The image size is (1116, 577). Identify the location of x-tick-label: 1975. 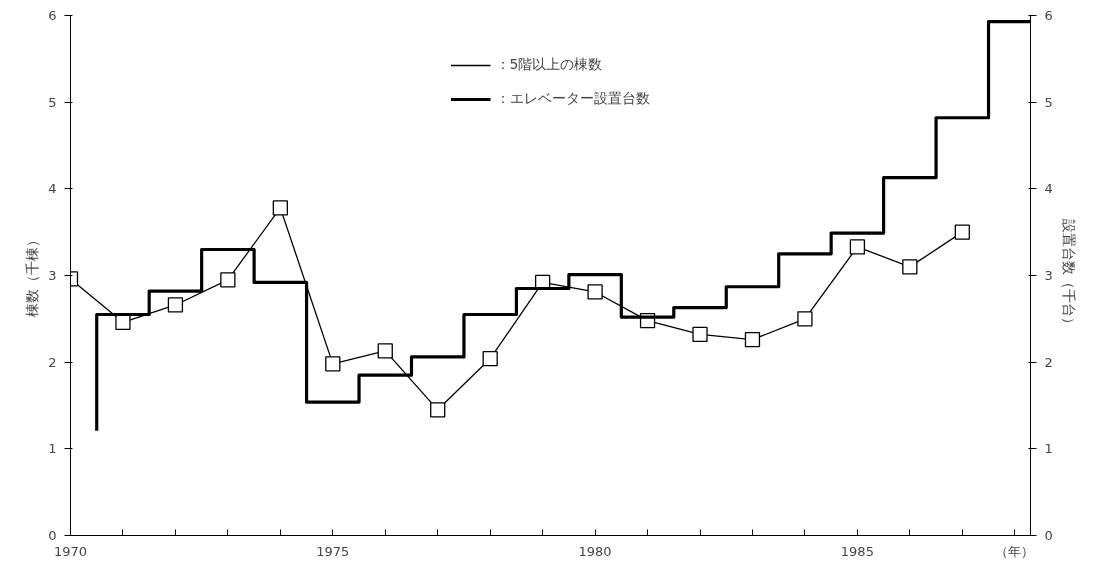
(333, 551).